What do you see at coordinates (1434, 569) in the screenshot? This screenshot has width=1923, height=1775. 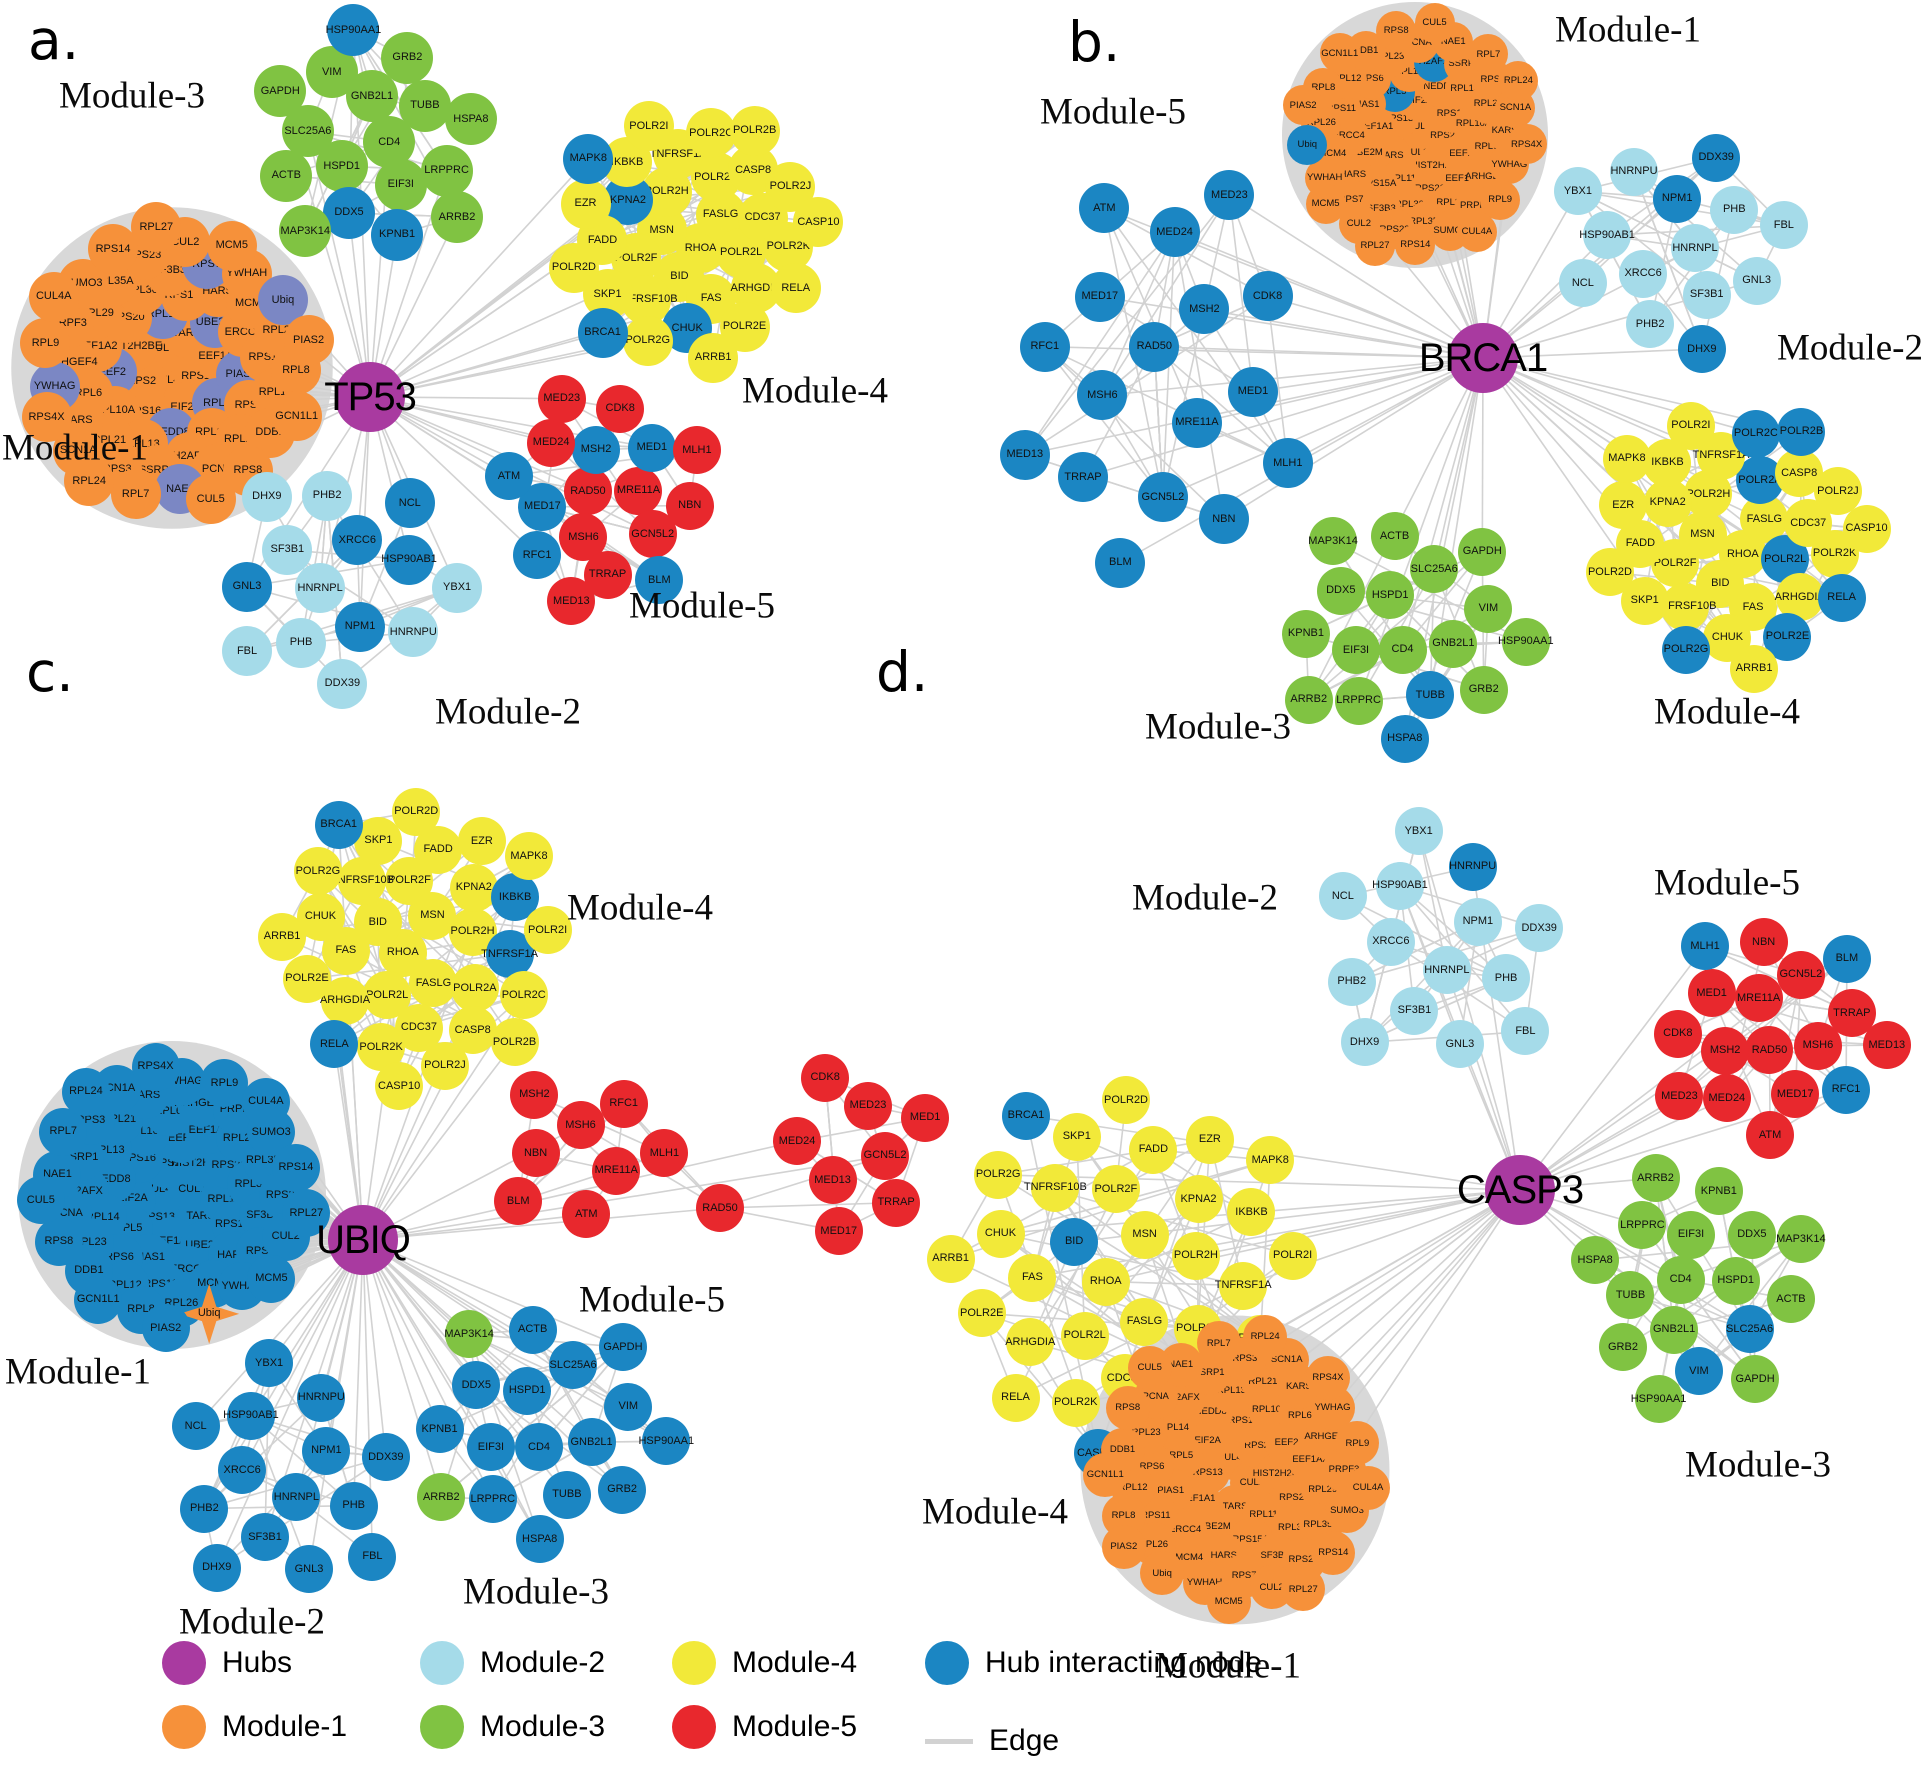 I see `network-node: SLC25A6` at bounding box center [1434, 569].